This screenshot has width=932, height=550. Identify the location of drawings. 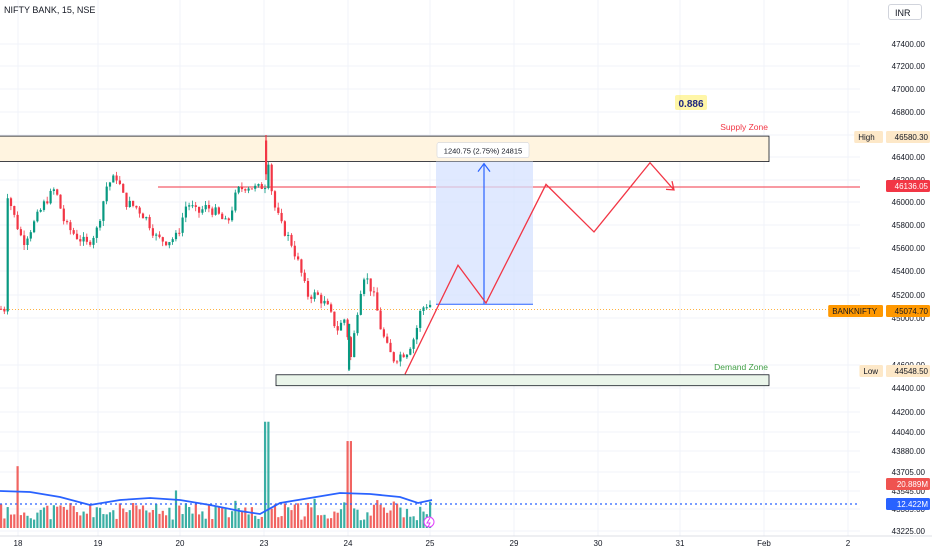
(539, 268).